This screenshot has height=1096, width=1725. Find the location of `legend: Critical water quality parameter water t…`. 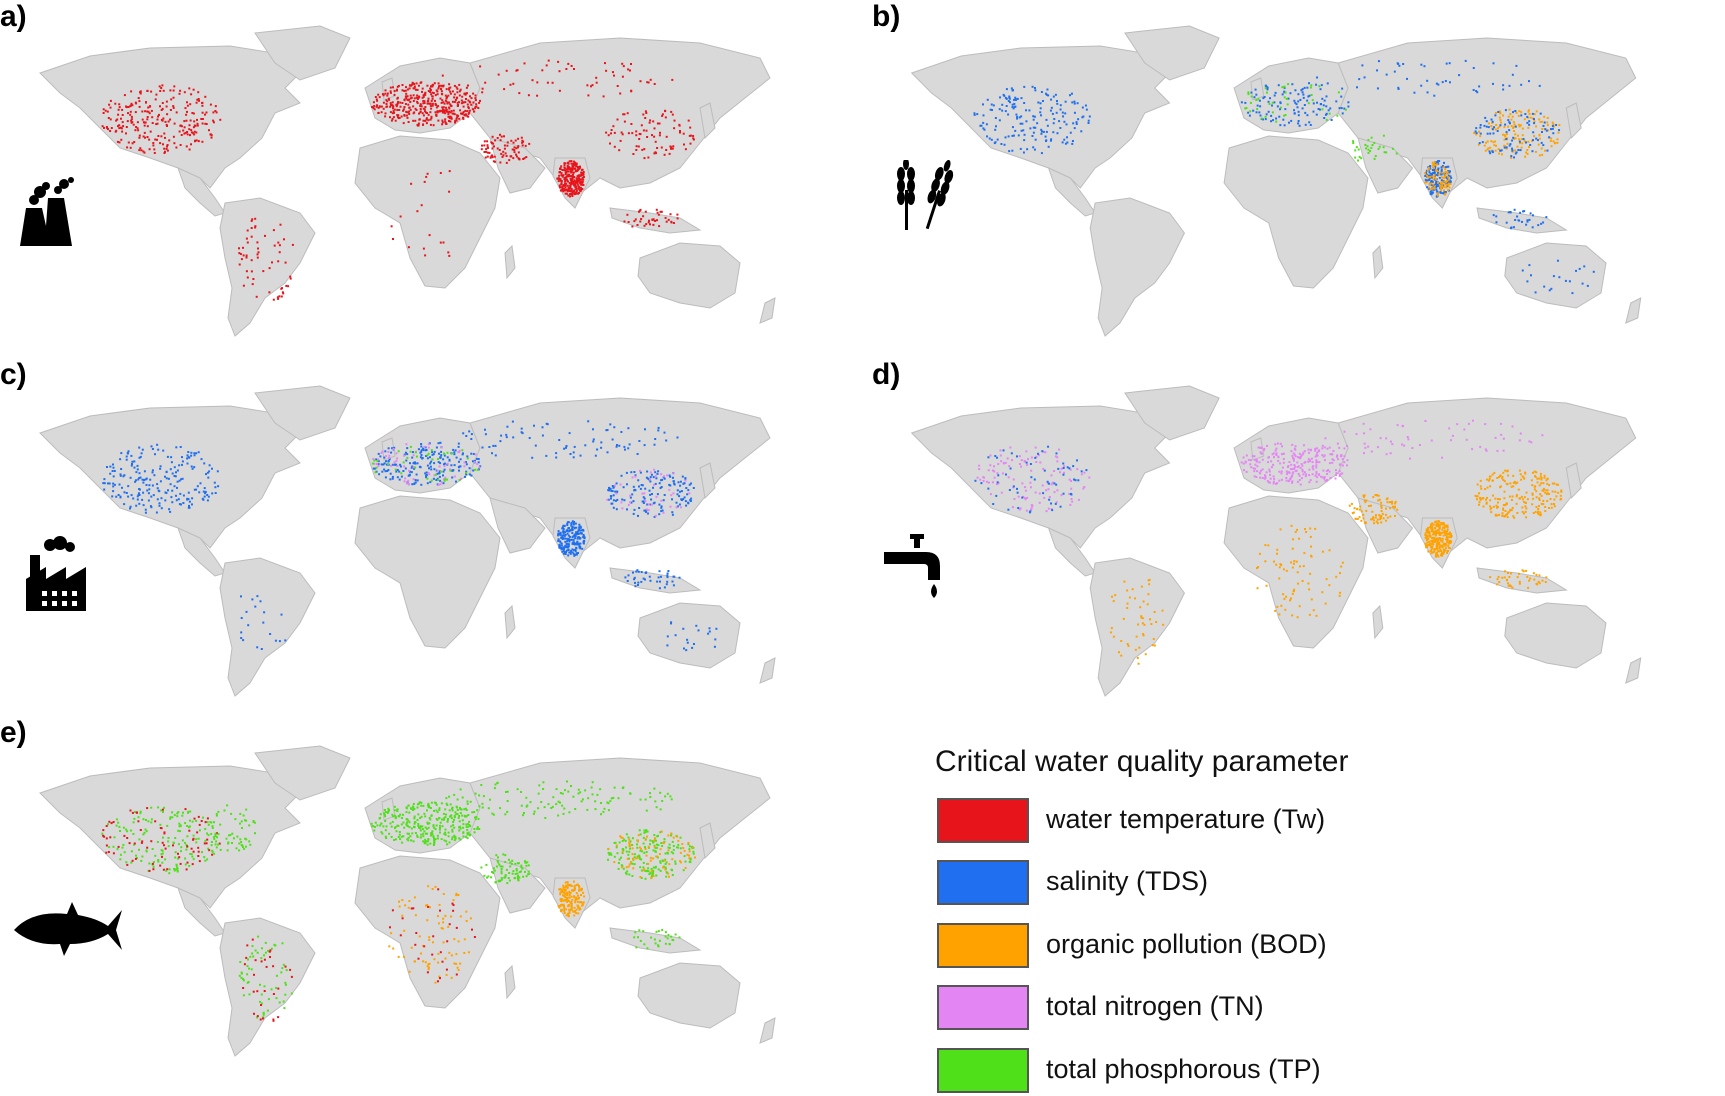

legend: Critical water quality parameter water t… is located at coordinates (1215, 915).